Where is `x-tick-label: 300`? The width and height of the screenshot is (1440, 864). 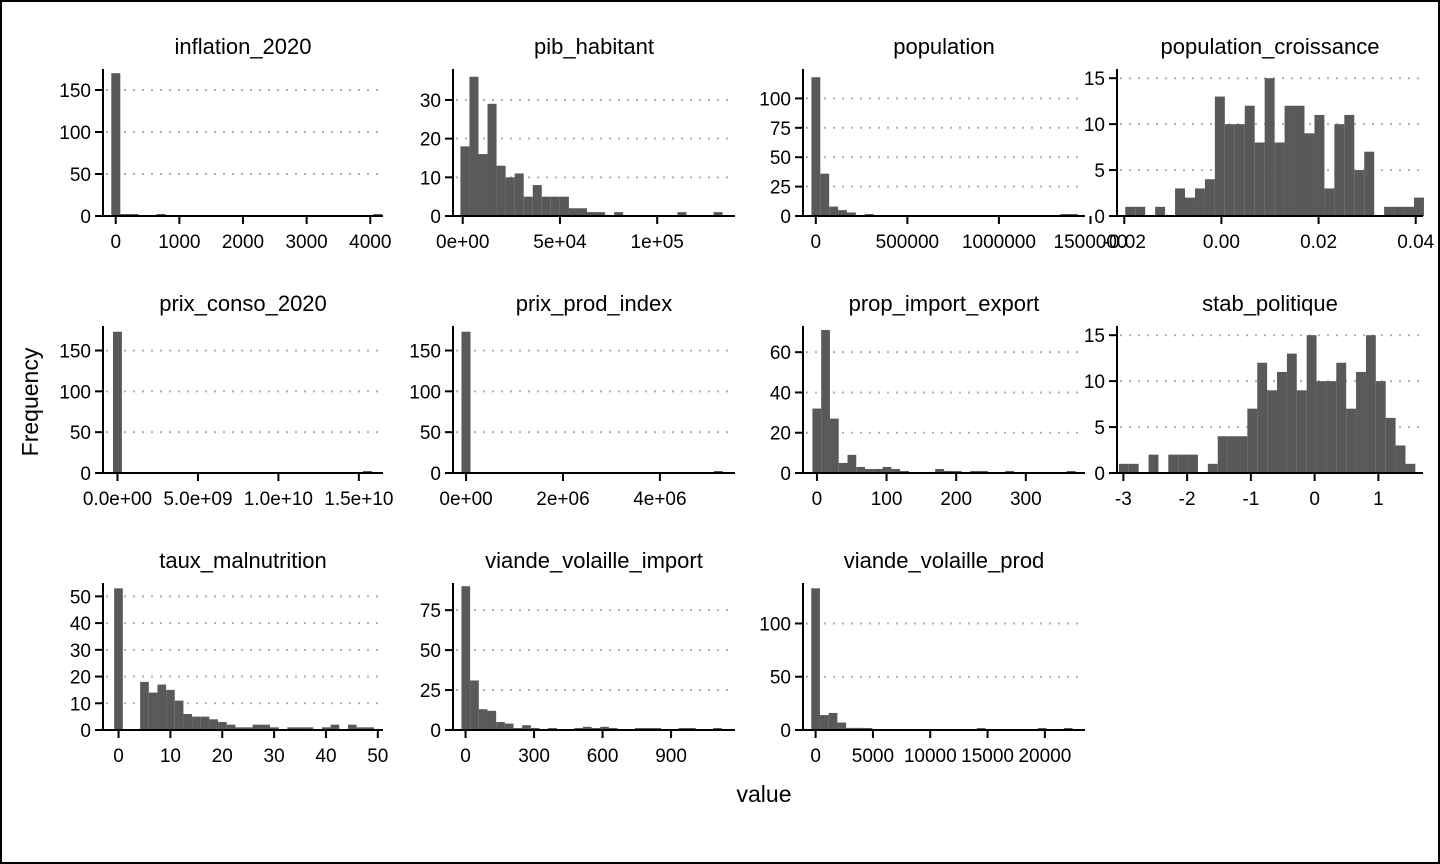
x-tick-label: 300 is located at coordinates (534, 756).